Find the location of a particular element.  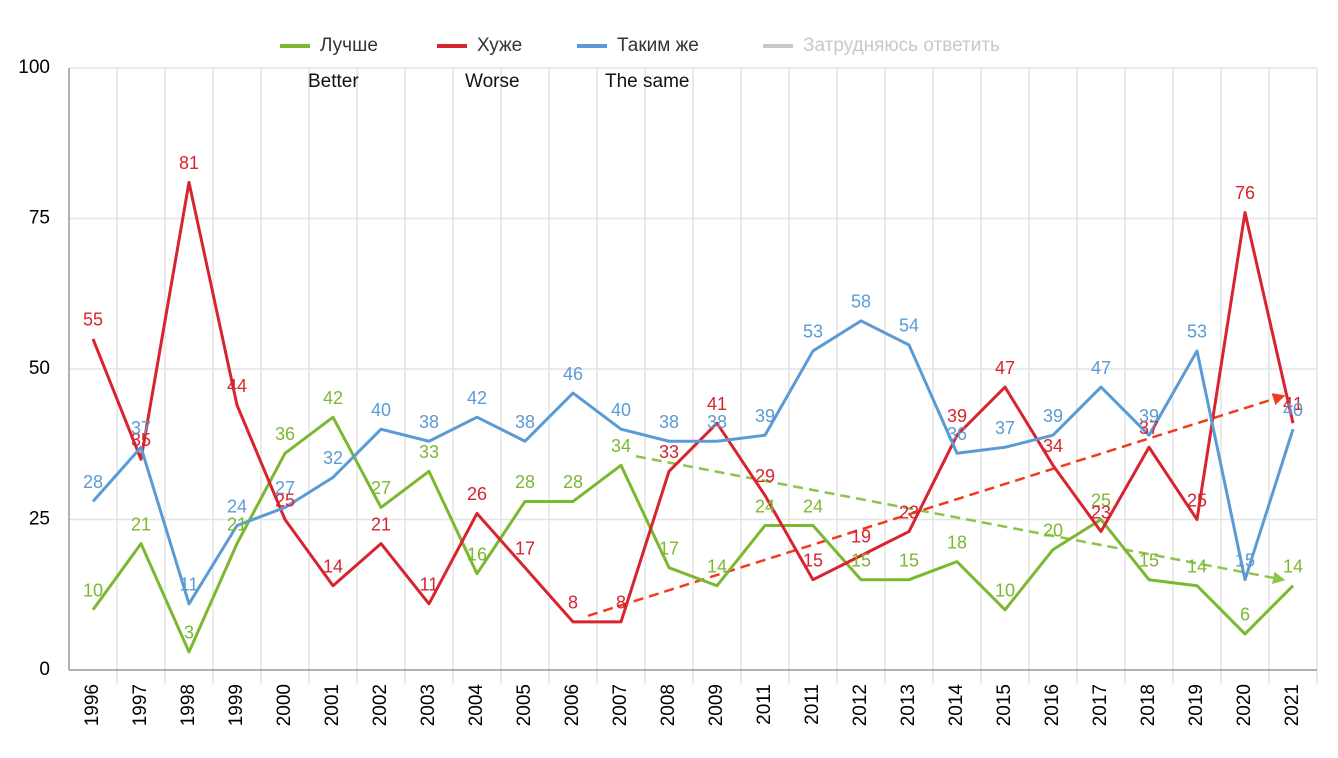

x-tick-label: 1998 is located at coordinates (188, 705).